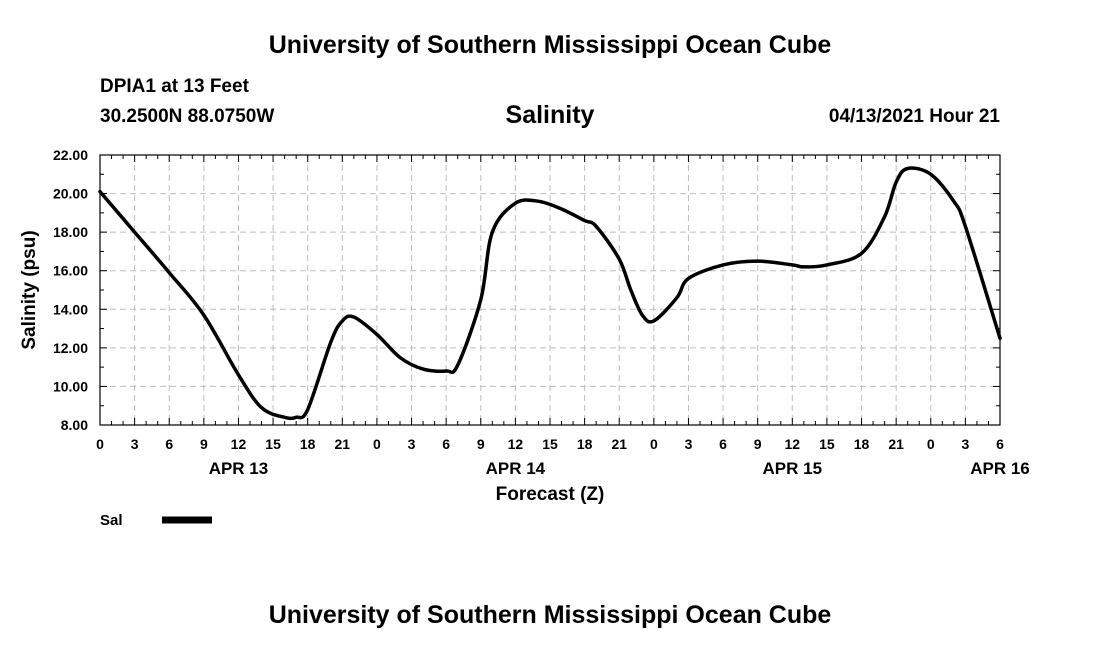  Describe the element at coordinates (550, 115) in the screenshot. I see `chart-title: Salinity` at that location.